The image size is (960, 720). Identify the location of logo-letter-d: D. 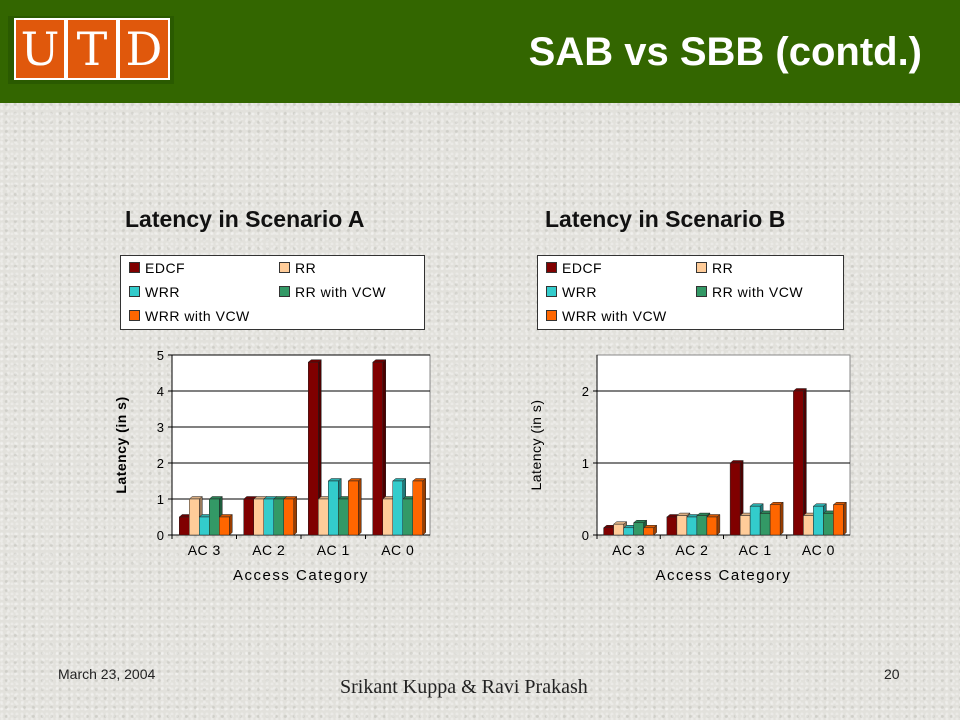
(144, 49).